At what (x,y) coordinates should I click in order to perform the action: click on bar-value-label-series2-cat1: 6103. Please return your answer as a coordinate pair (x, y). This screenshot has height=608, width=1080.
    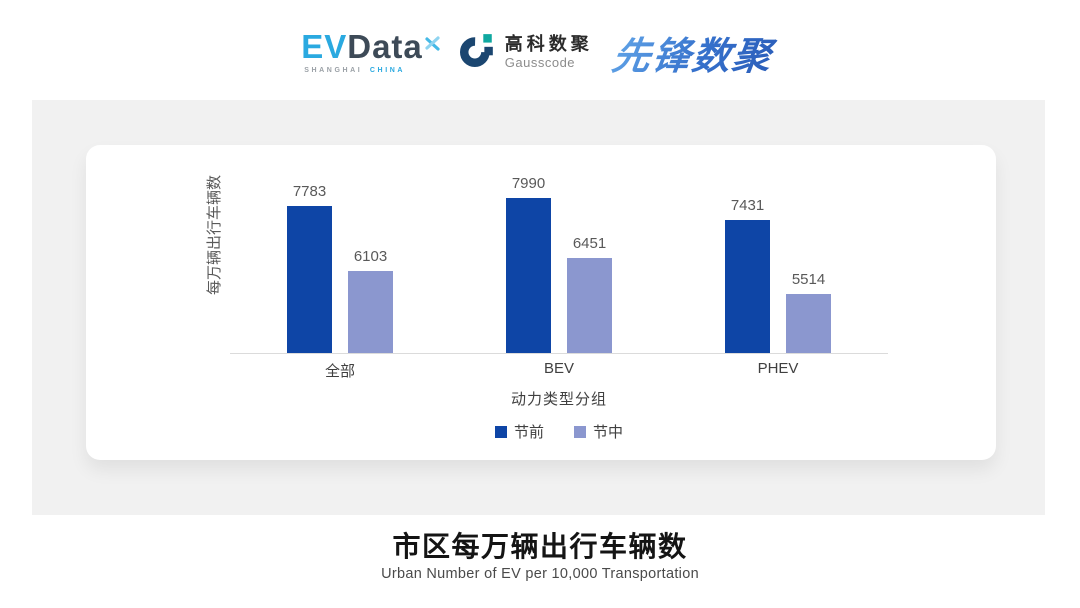
    Looking at the image, I should click on (370, 256).